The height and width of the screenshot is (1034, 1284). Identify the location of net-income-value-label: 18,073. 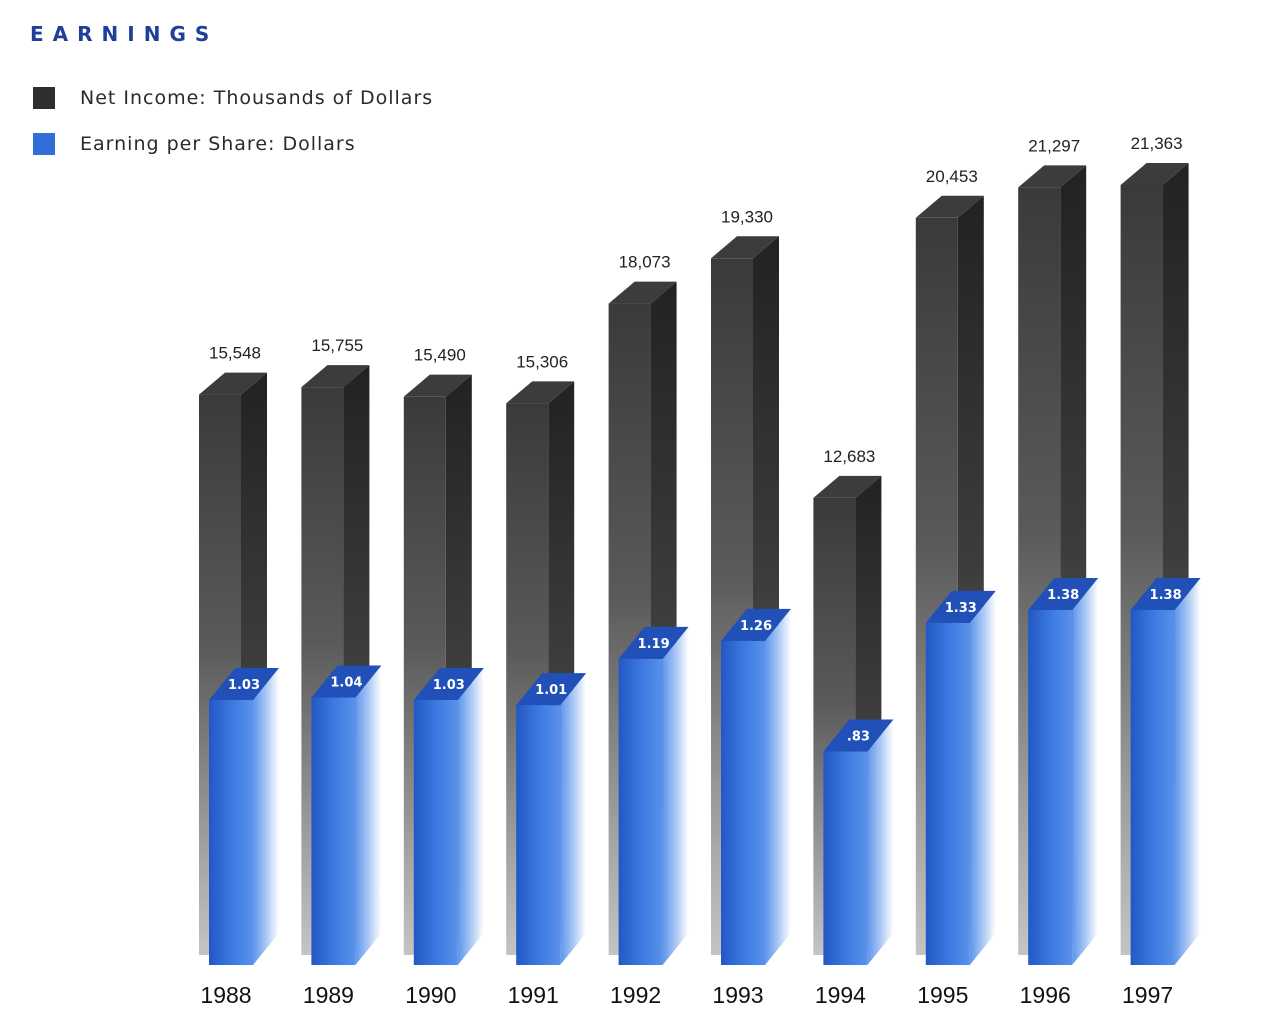
(645, 262).